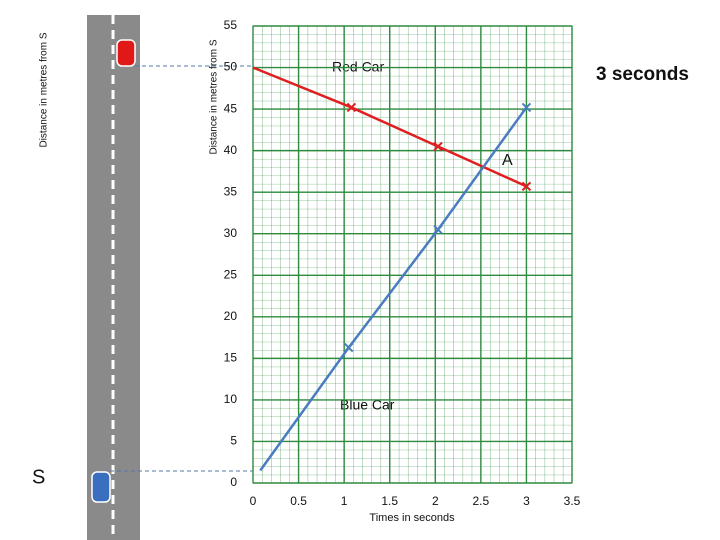 This screenshot has height=540, width=720. What do you see at coordinates (126, 53) in the screenshot?
I see `red-car` at bounding box center [126, 53].